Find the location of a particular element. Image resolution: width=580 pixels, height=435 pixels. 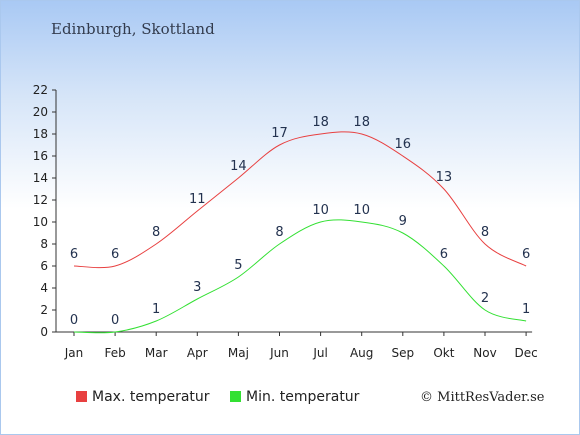

x-tick-label: Jun is located at coordinates (279, 353).